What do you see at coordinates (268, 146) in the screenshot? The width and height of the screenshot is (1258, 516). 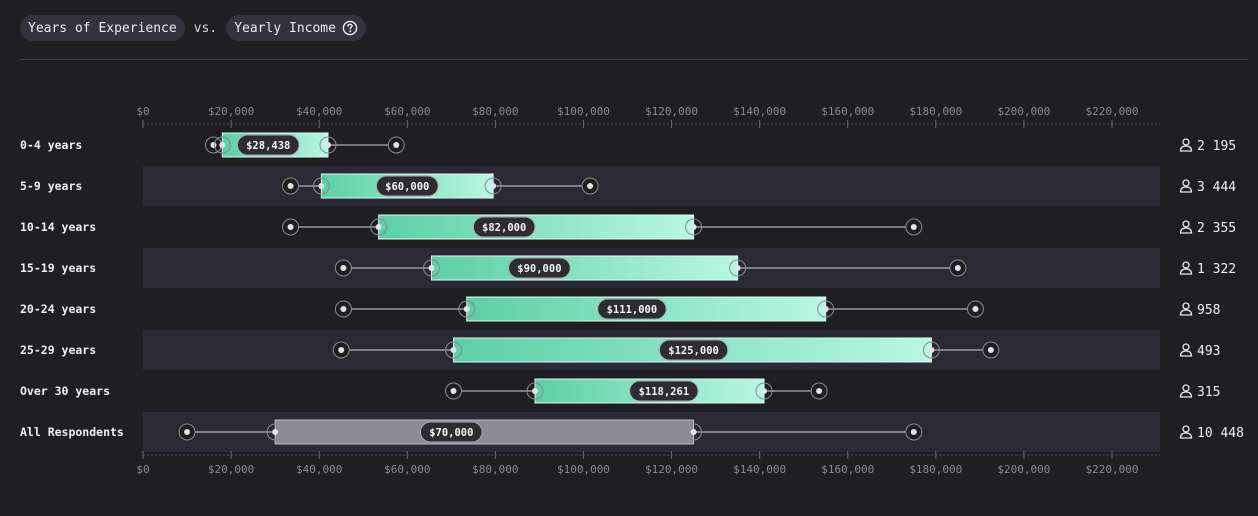 I see `median-label: $28,438` at bounding box center [268, 146].